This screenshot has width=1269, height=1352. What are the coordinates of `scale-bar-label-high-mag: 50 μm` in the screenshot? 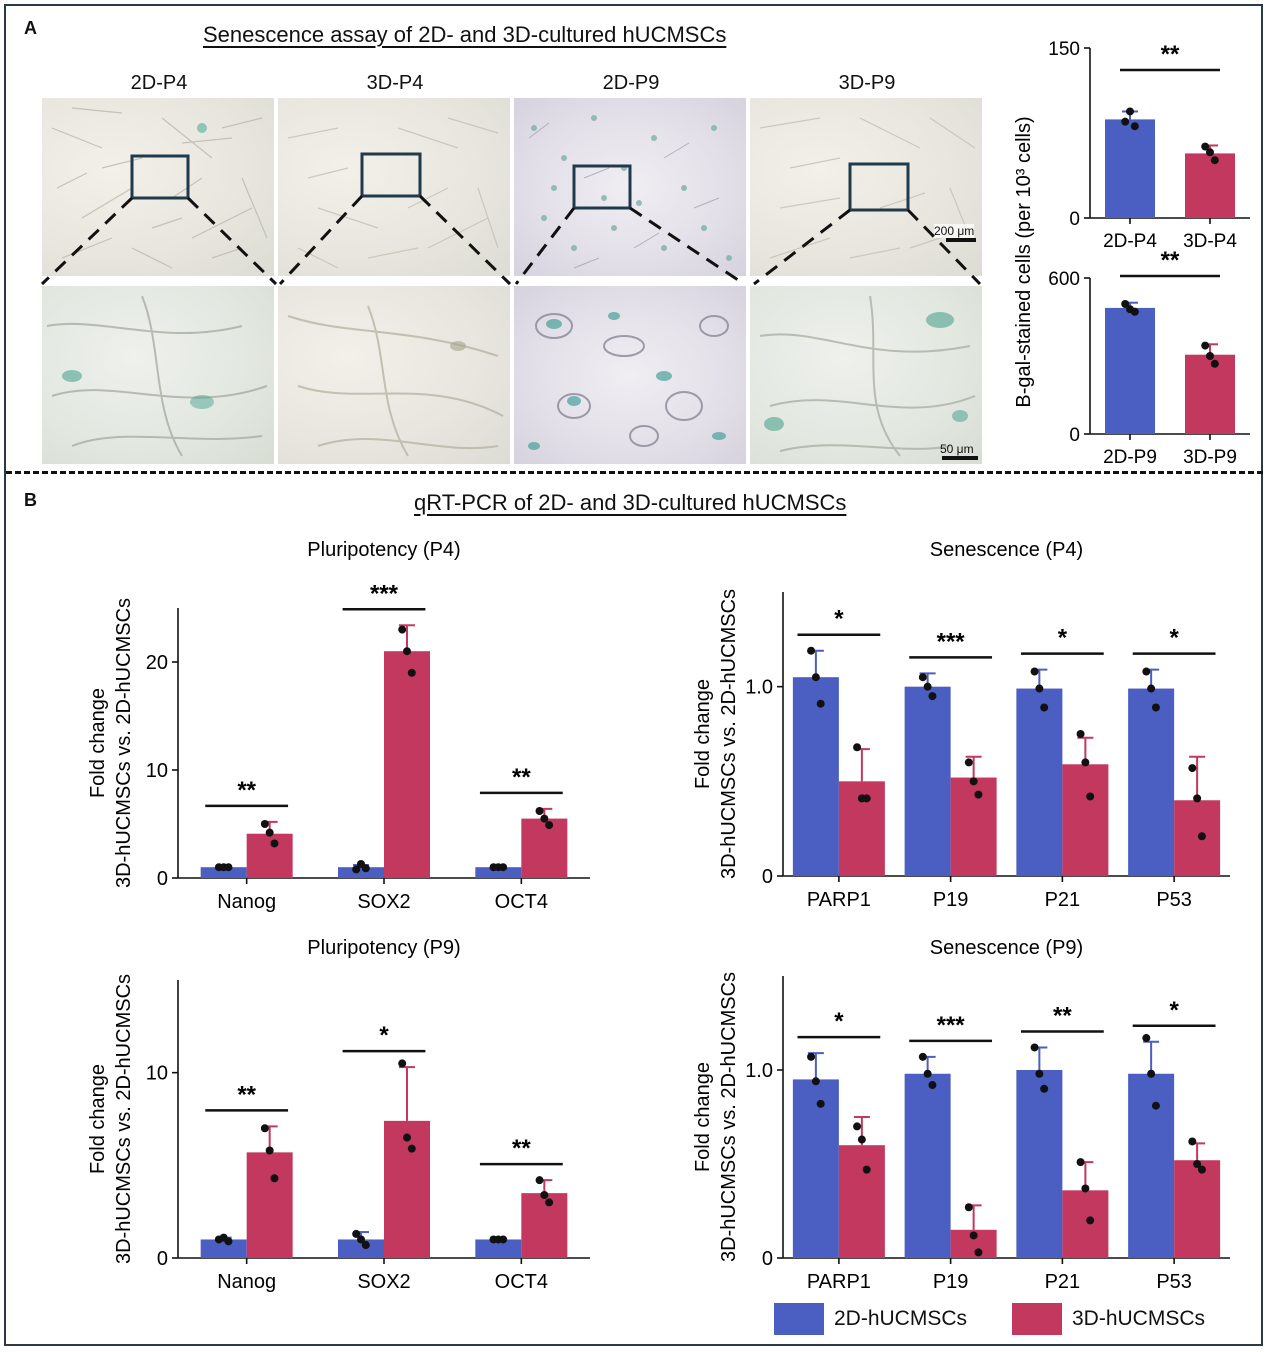 It's located at (957, 449).